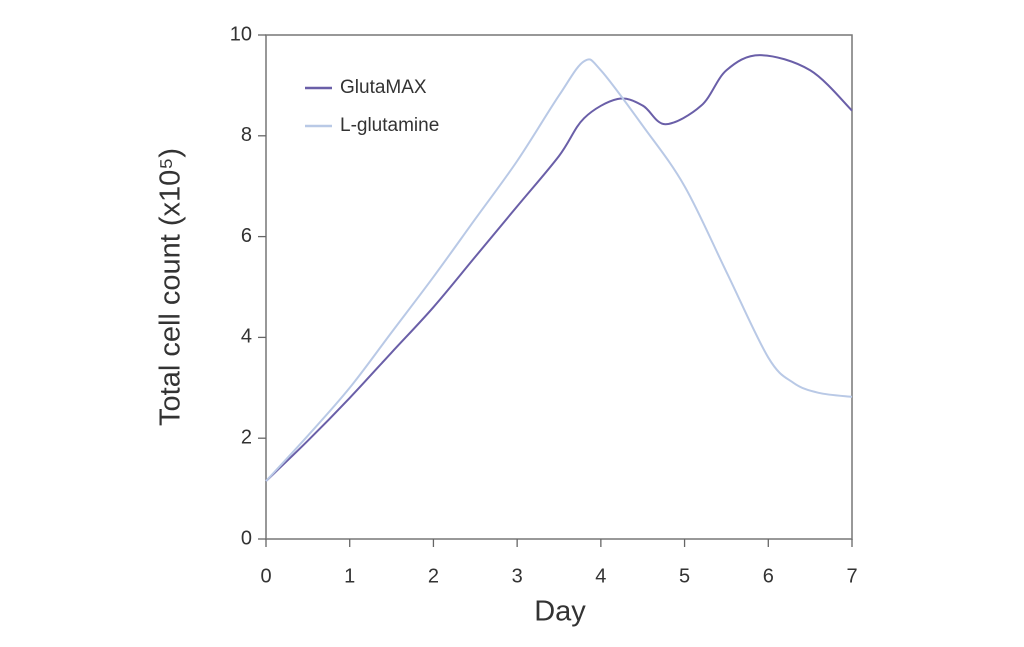 The width and height of the screenshot is (1024, 647). Describe the element at coordinates (246, 538) in the screenshot. I see `y-tick-label: 0` at that location.